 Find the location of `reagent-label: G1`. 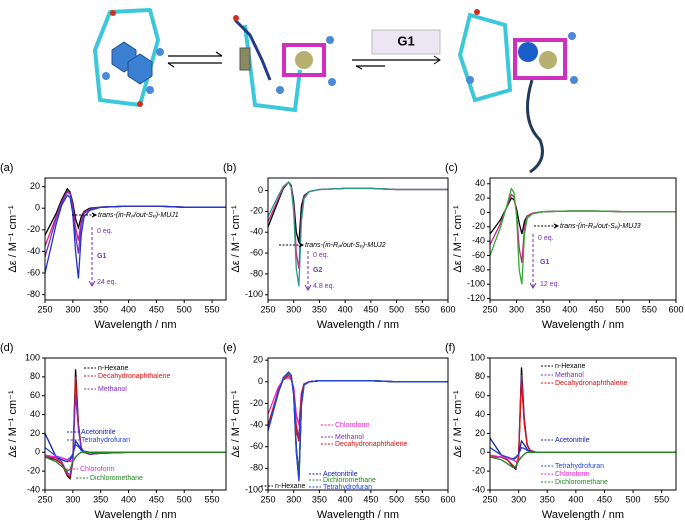

reagent-label: G1 is located at coordinates (405, 40).